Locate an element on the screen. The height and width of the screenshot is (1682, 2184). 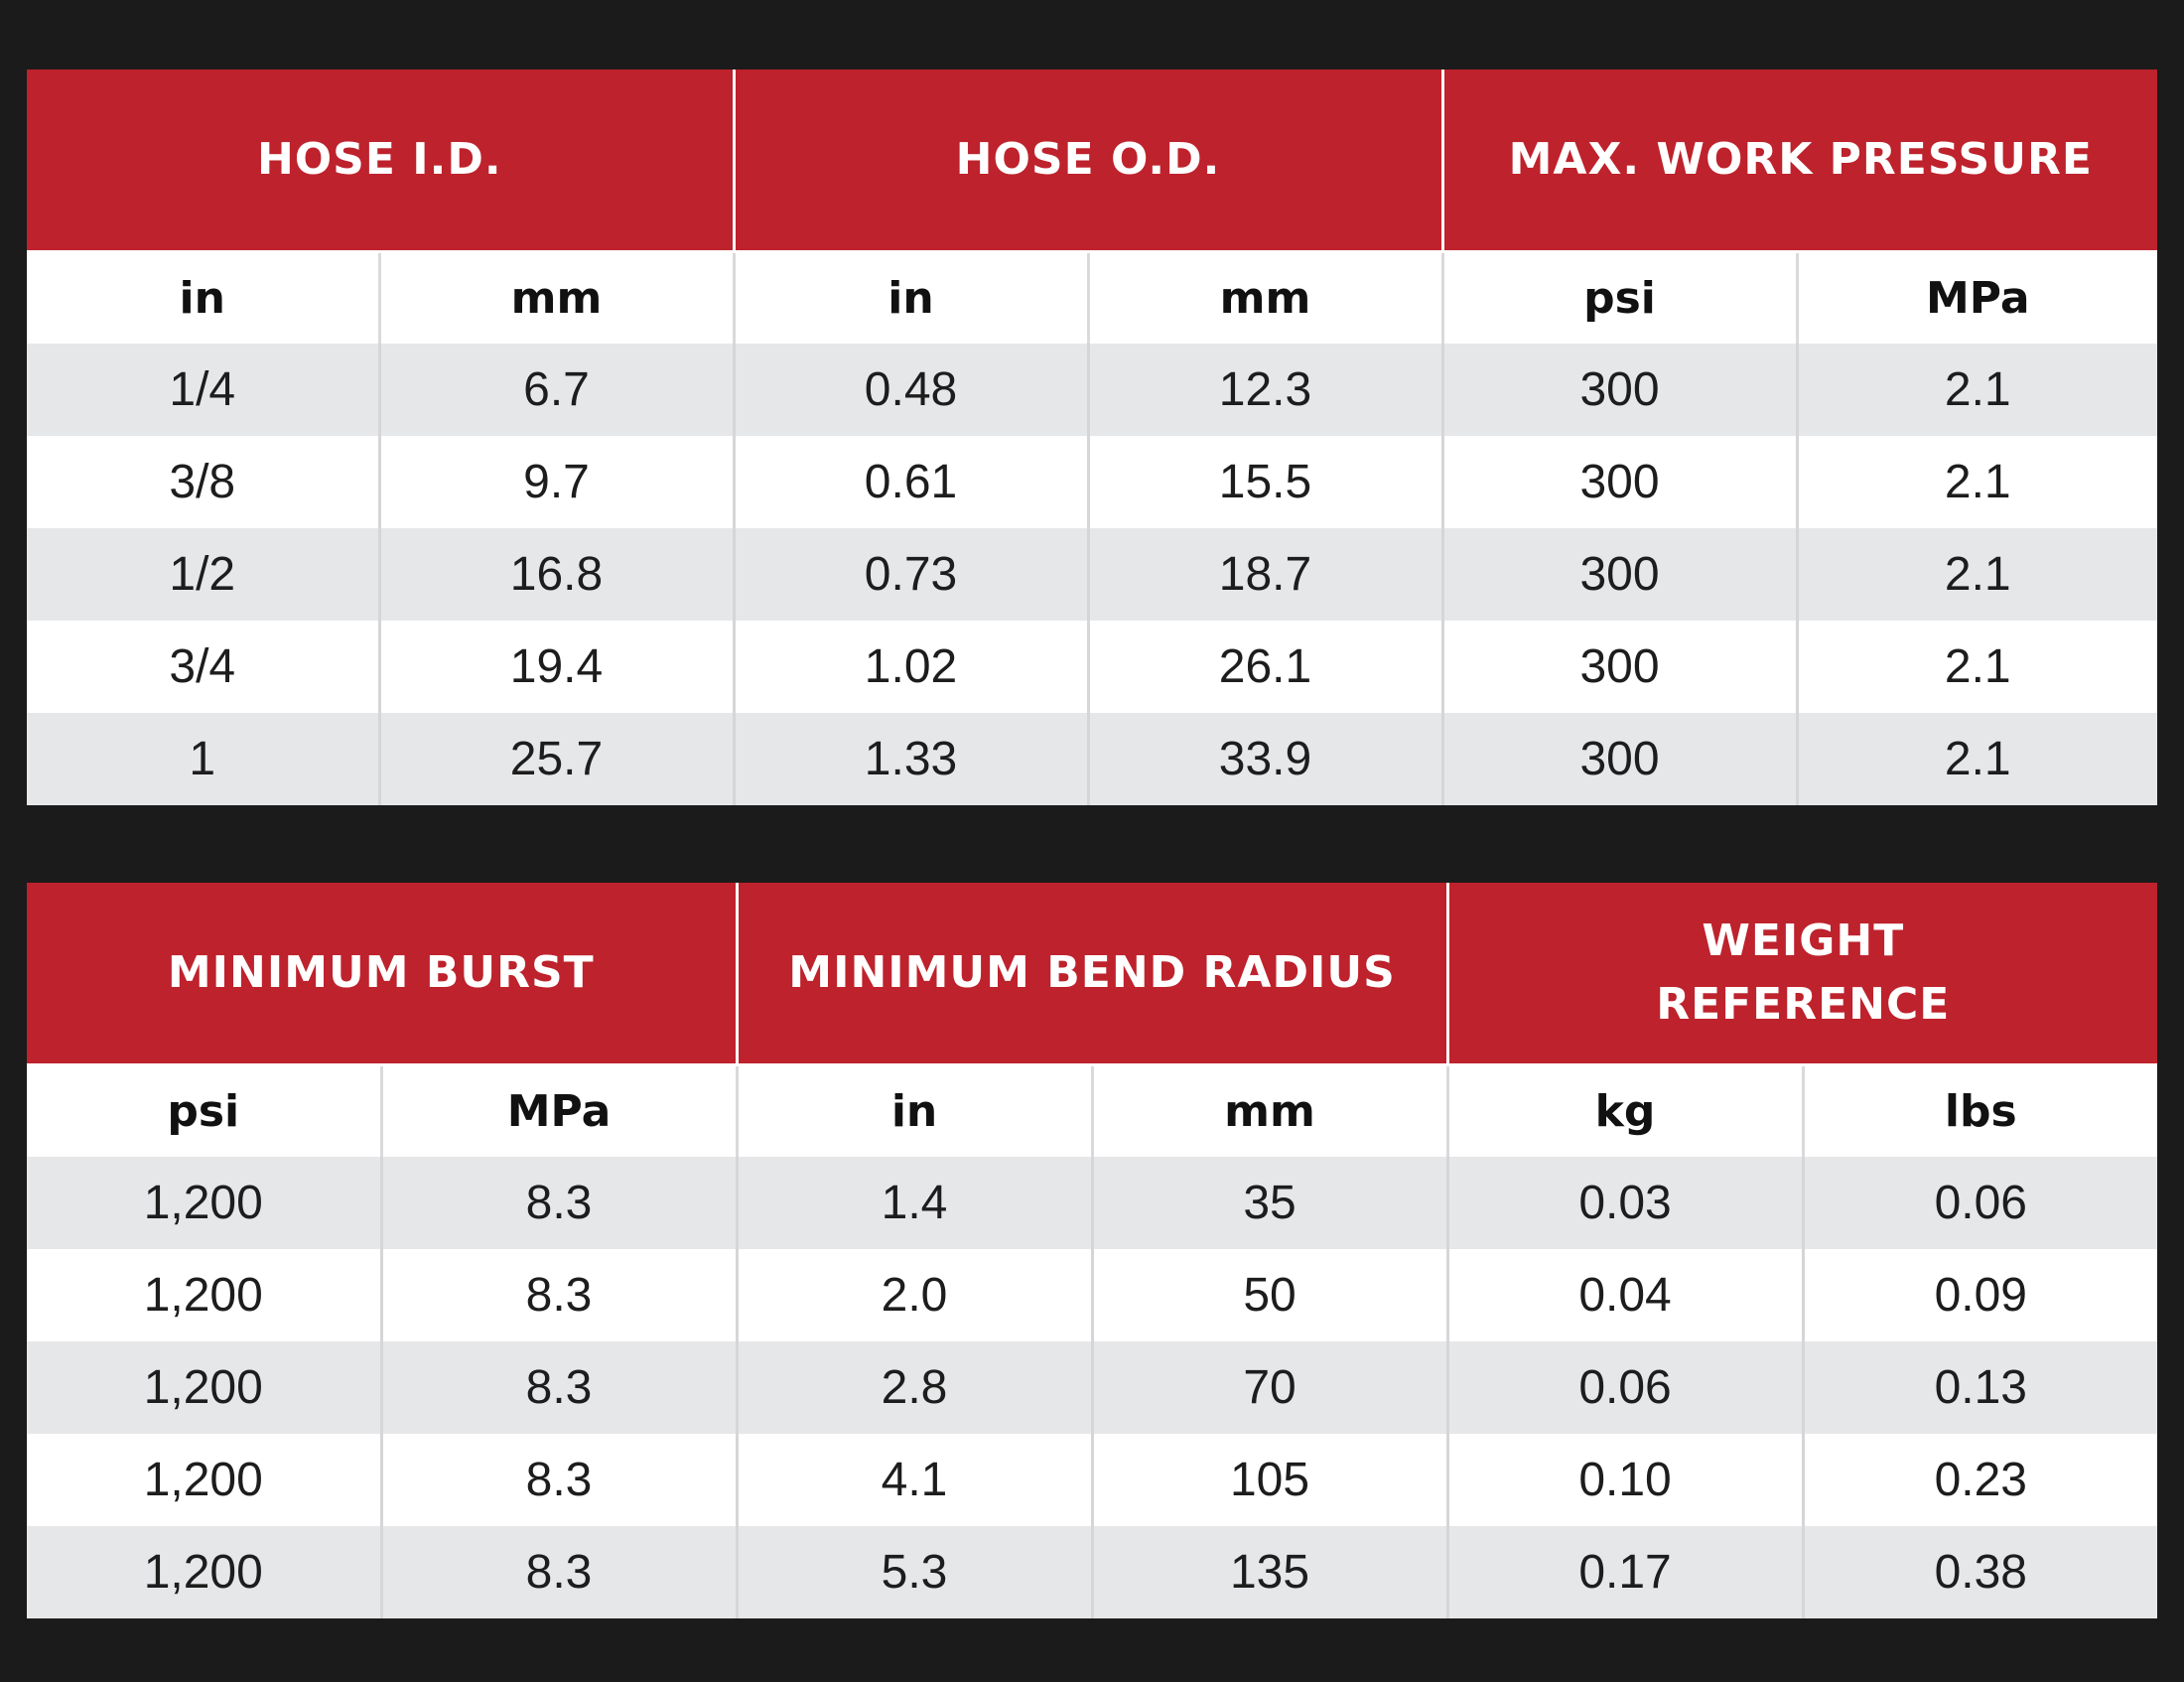
table-row: 3/8 9.7 0.61 15.5 300 2.1 is located at coordinates (1092, 482).